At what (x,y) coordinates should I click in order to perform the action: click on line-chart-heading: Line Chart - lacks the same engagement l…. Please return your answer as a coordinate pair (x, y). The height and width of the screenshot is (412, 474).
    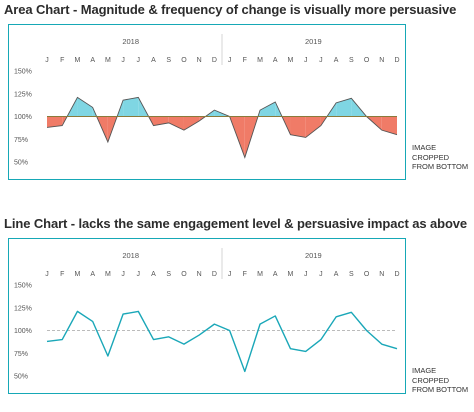
    Looking at the image, I should click on (236, 223).